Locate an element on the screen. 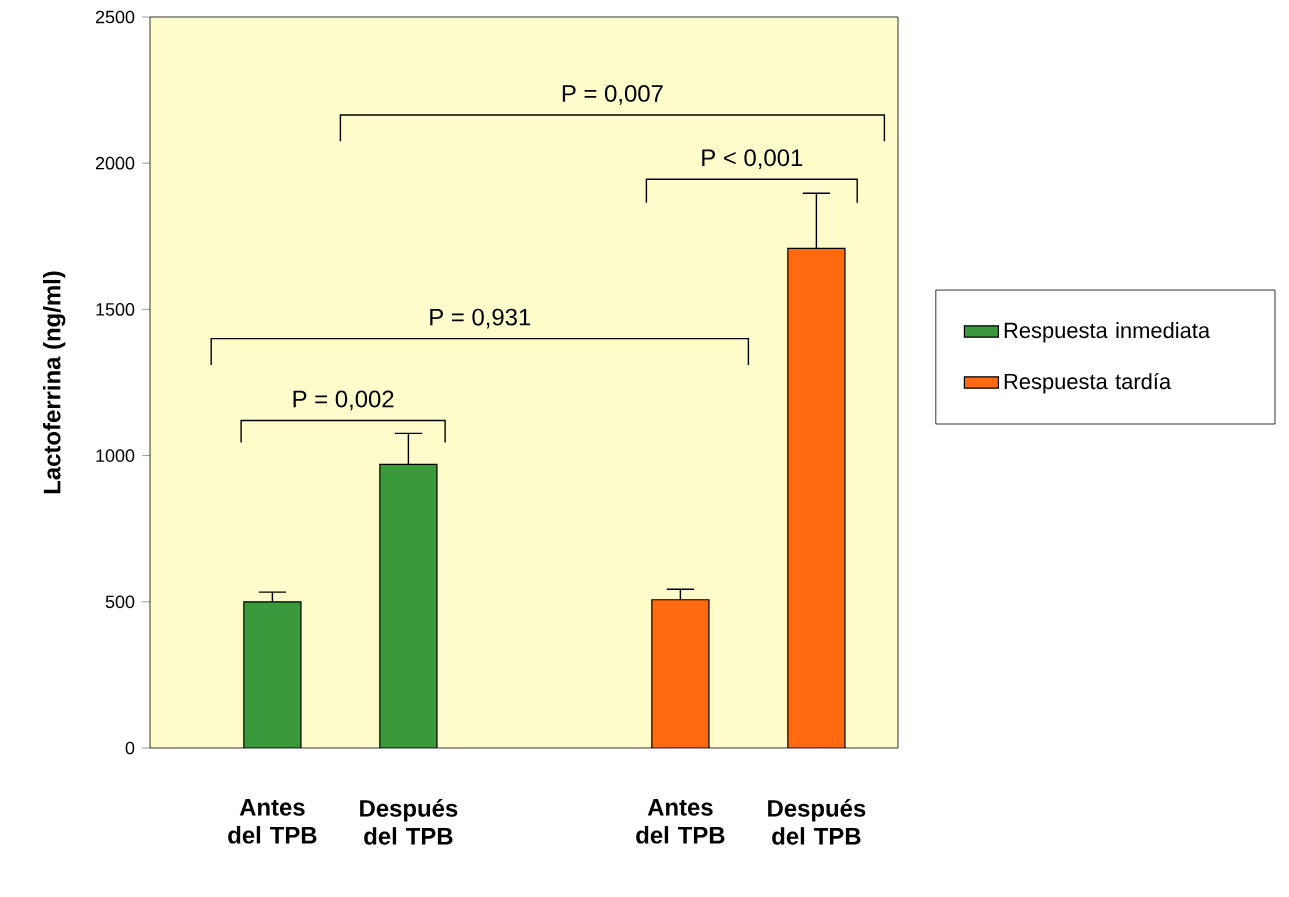 This screenshot has width=1289, height=897. y-tick-label: 2500 is located at coordinates (115, 17).